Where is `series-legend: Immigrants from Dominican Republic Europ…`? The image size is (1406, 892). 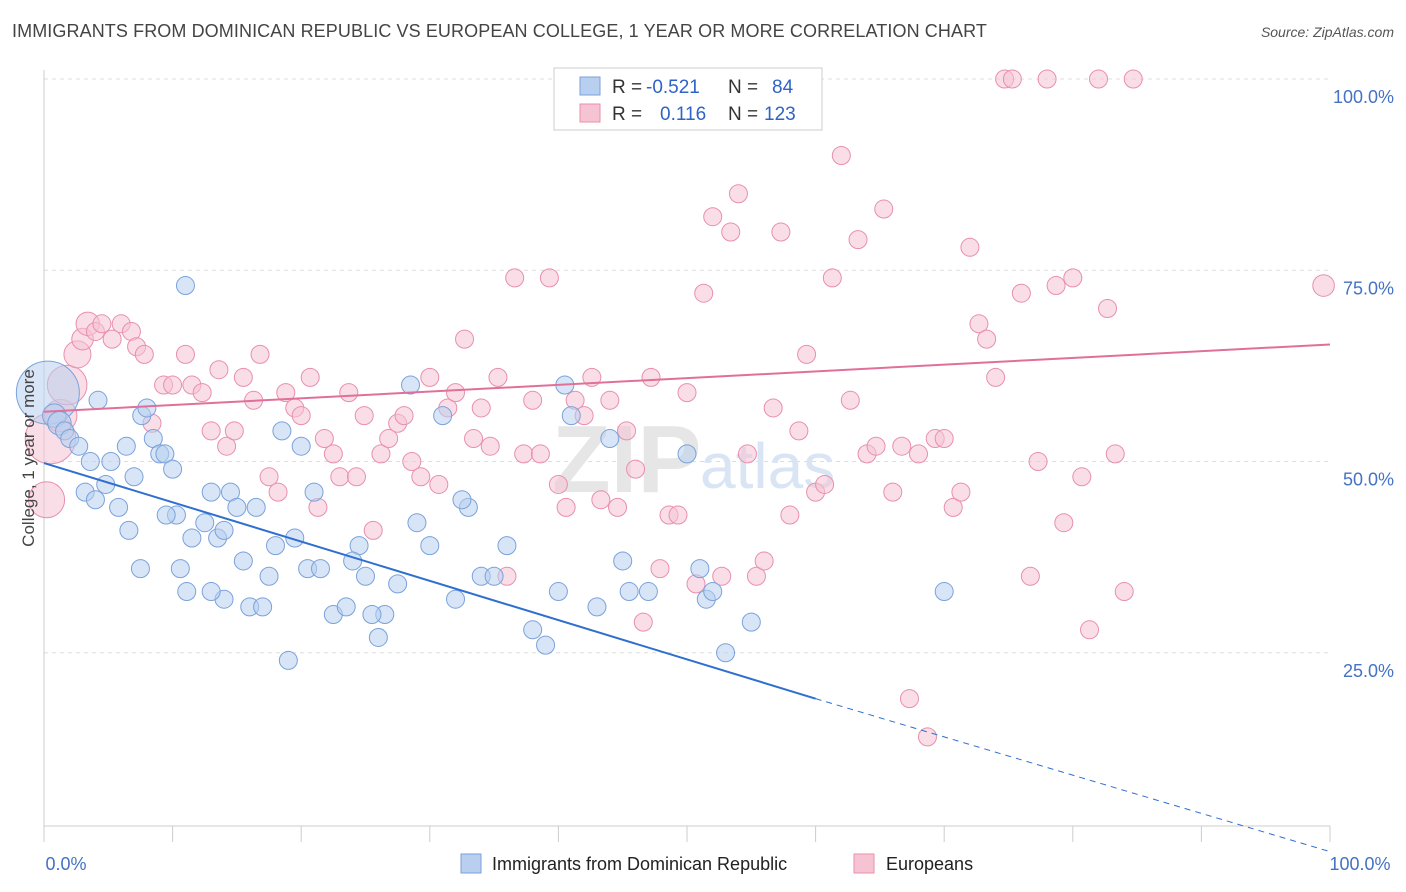 series-legend: Immigrants from Dominican Republic Europ… is located at coordinates (716, 863).